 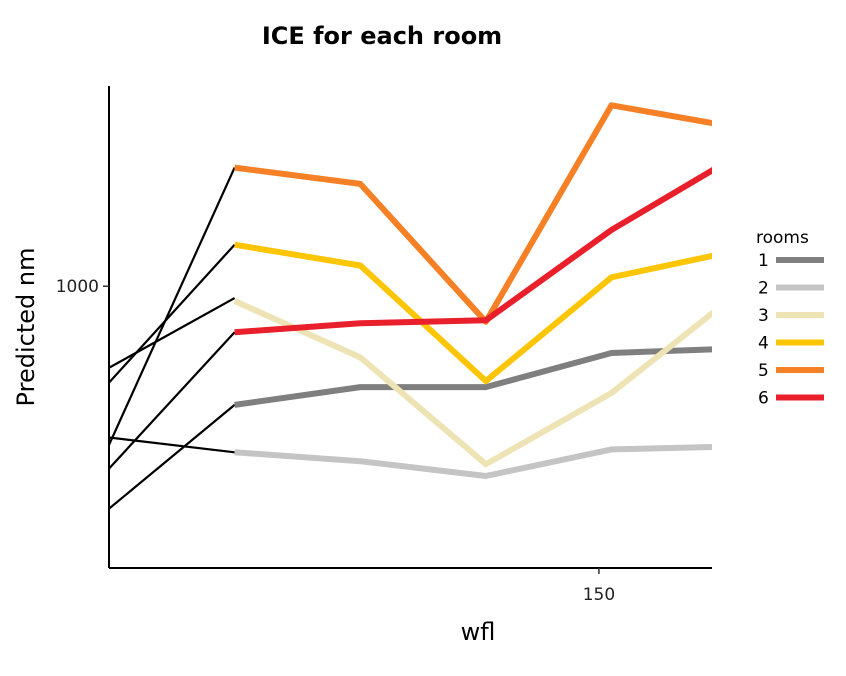 What do you see at coordinates (763, 399) in the screenshot?
I see `legend-label: 6` at bounding box center [763, 399].